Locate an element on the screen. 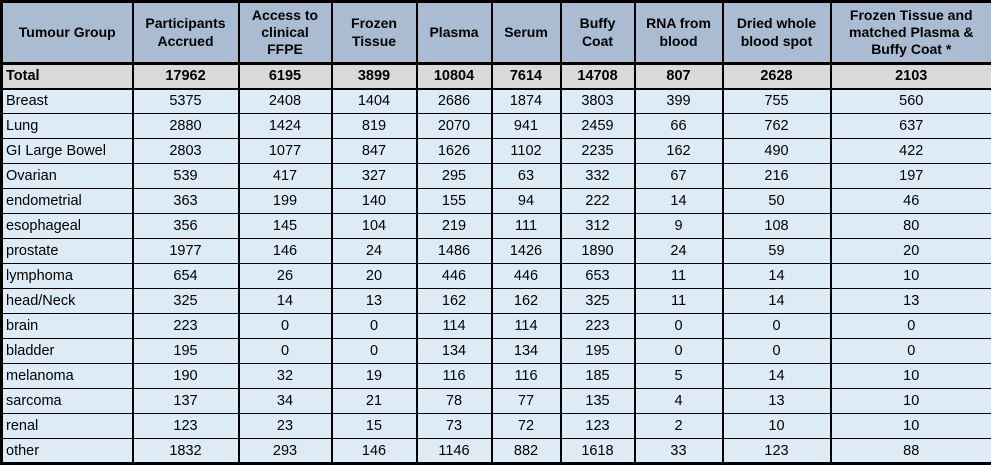 The image size is (991, 466). row-label: other is located at coordinates (67, 451).